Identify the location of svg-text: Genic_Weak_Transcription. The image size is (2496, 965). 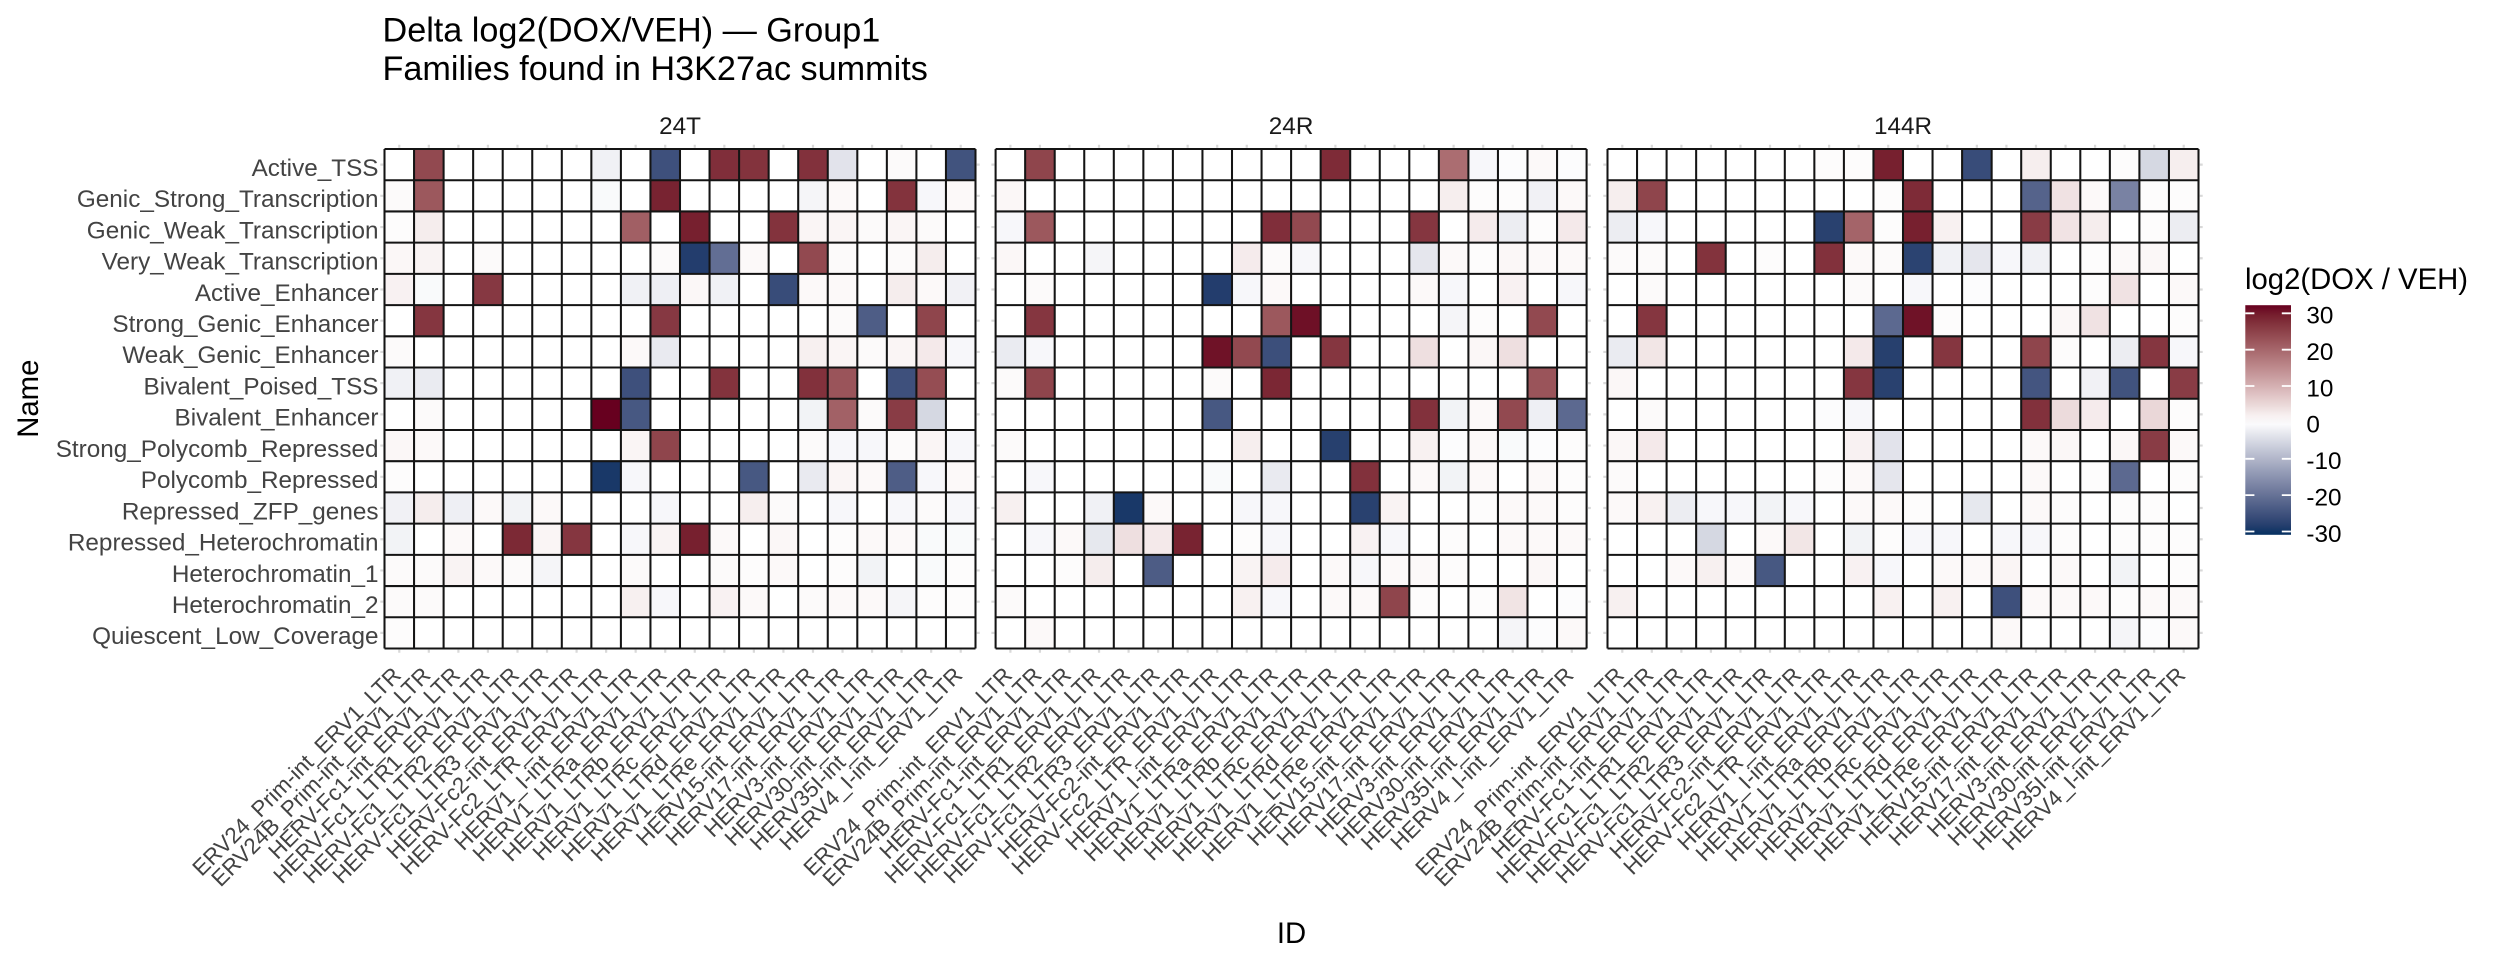
(233, 230).